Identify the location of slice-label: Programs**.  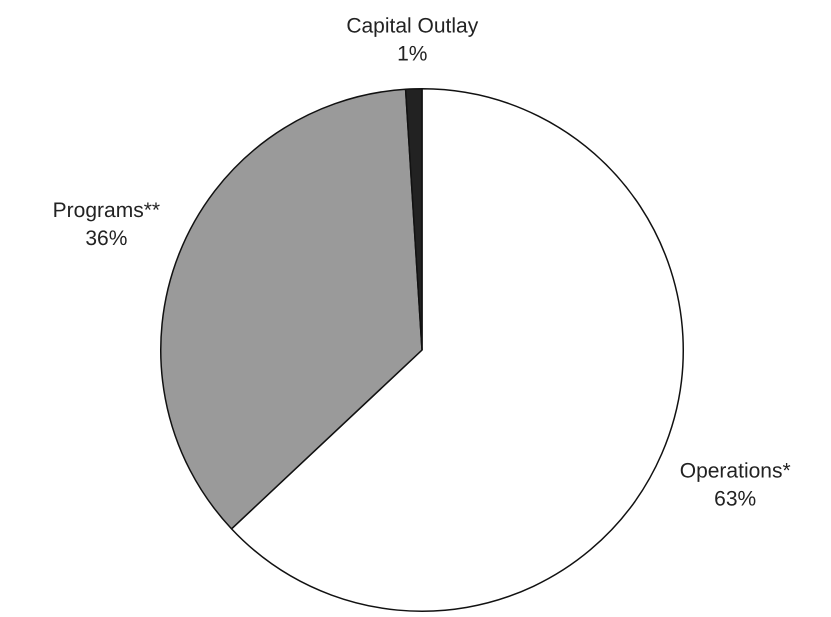
(106, 210).